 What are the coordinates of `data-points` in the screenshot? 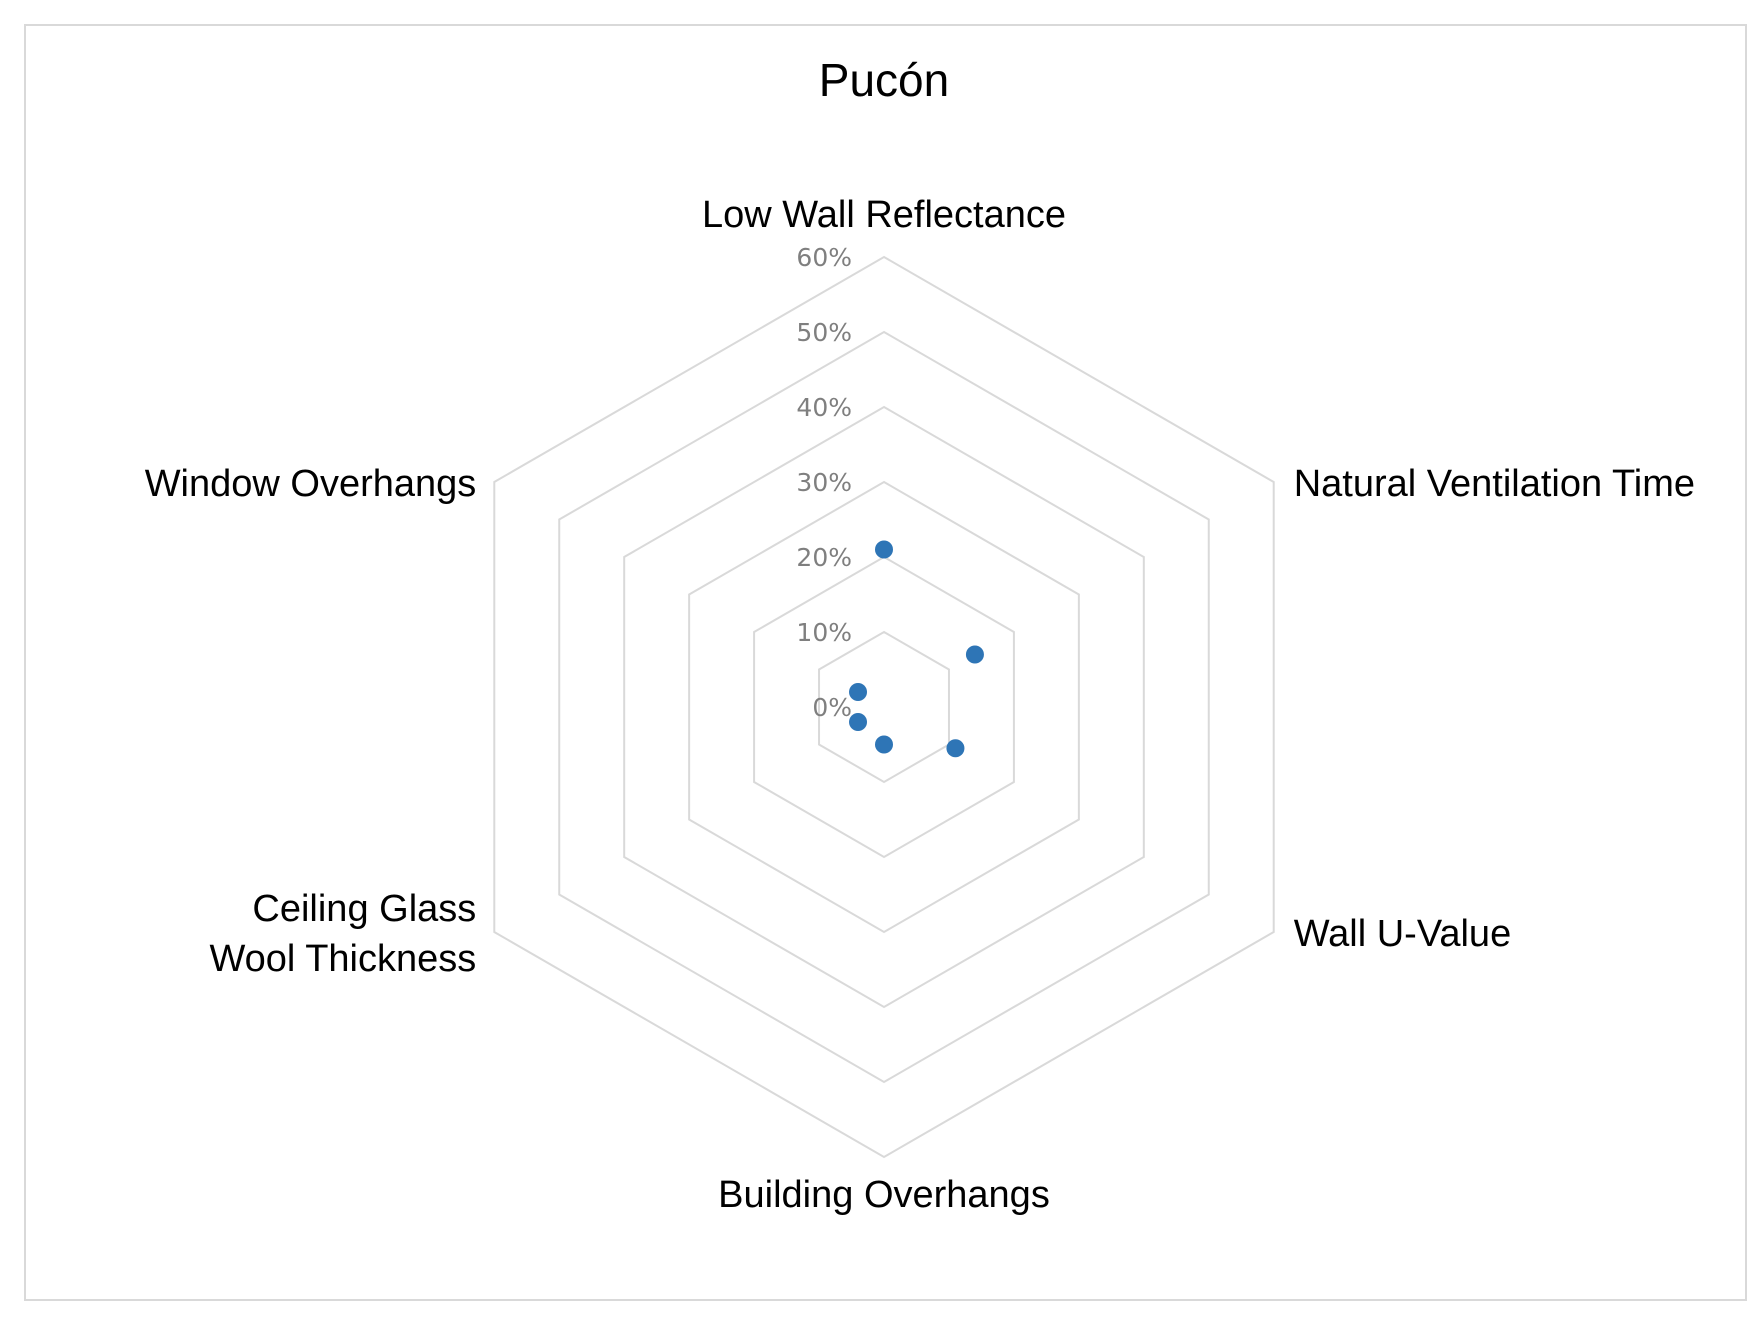 It's located at (916, 649).